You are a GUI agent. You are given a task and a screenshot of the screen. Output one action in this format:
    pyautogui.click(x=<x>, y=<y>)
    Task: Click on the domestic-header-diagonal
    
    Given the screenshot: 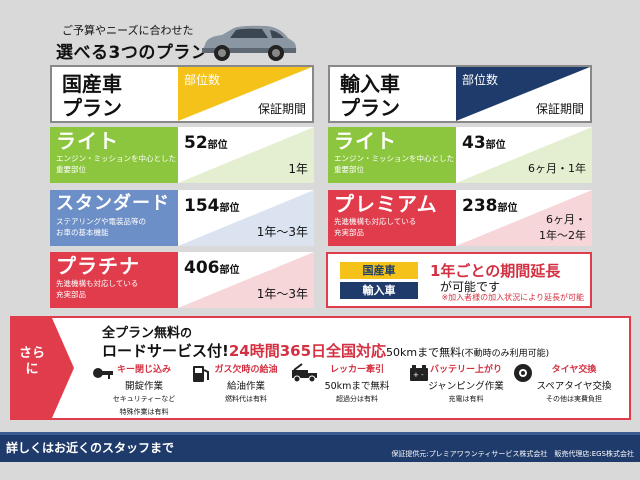 What is the action you would take?
    pyautogui.click(x=245, y=94)
    